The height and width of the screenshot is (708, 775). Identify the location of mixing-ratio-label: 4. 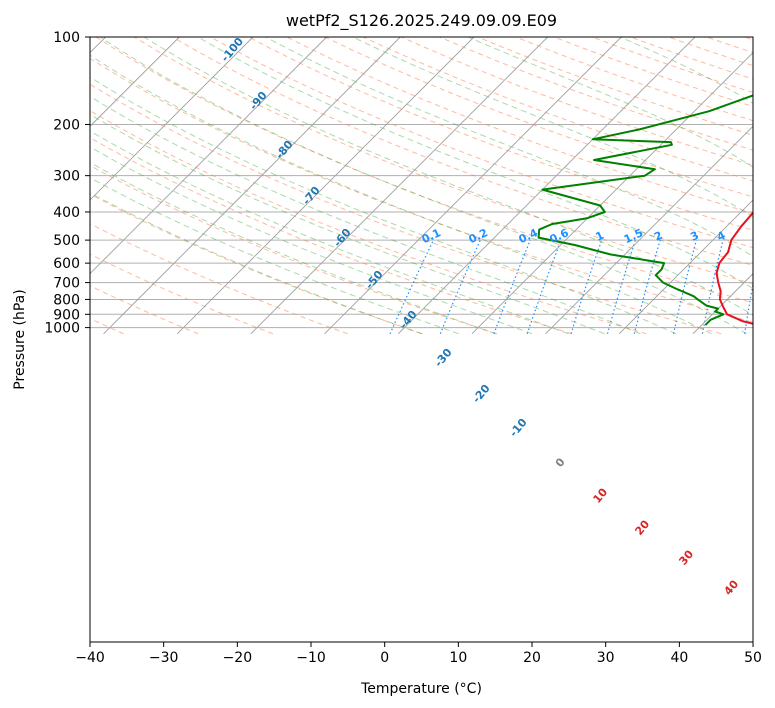
(721, 236).